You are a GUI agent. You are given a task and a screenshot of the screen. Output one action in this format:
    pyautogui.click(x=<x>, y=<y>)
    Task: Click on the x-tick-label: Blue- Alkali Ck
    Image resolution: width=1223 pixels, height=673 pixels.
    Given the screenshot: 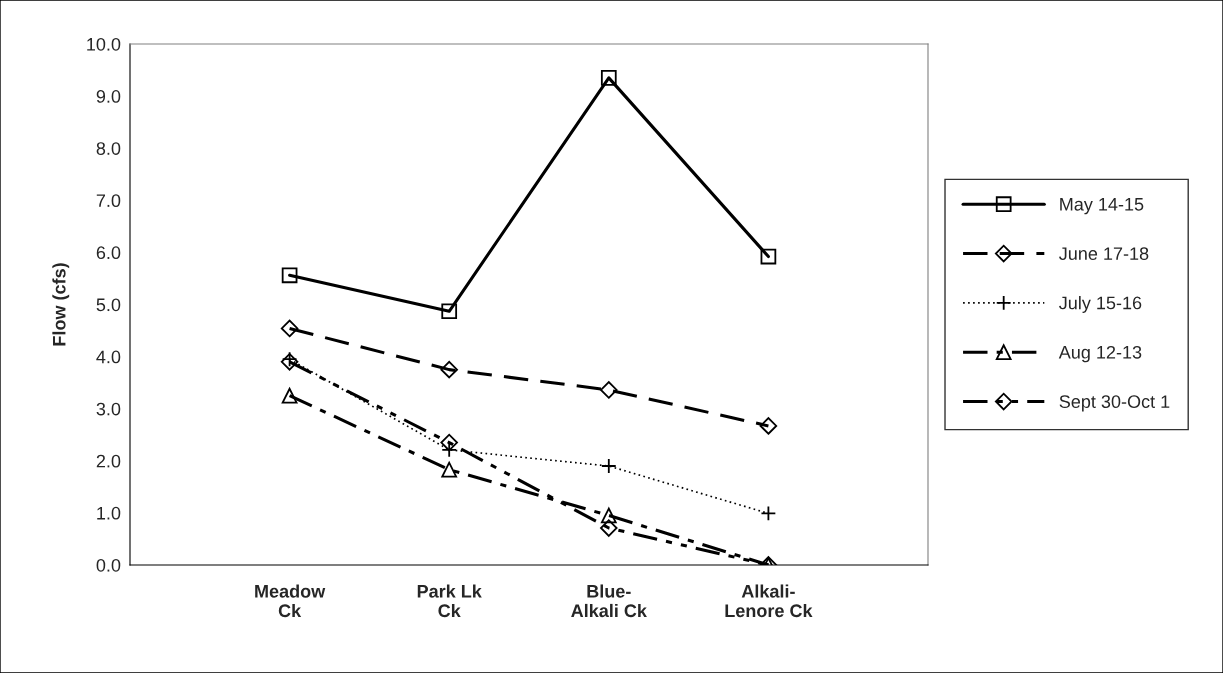 What is the action you would take?
    pyautogui.click(x=609, y=601)
    